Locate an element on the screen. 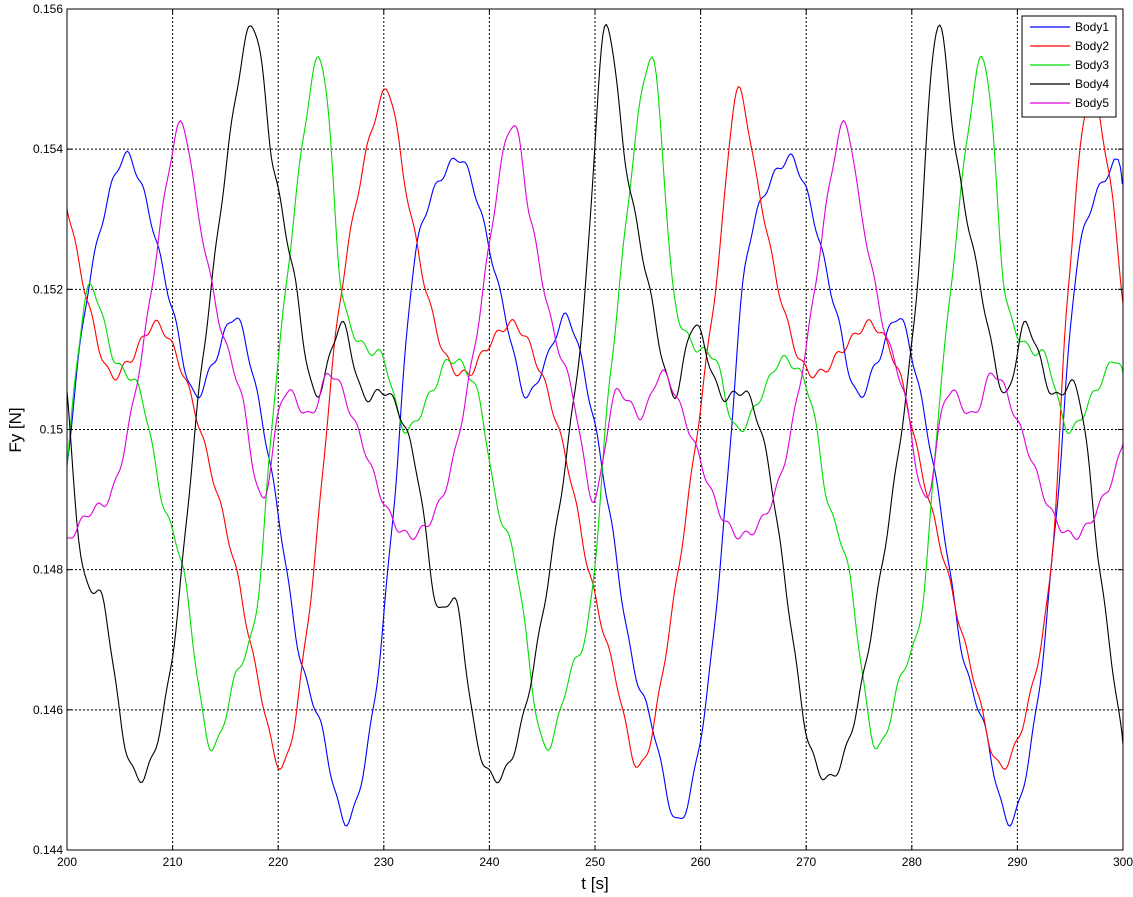 The width and height of the screenshot is (1133, 897). x-tick-label: 200 is located at coordinates (67, 862).